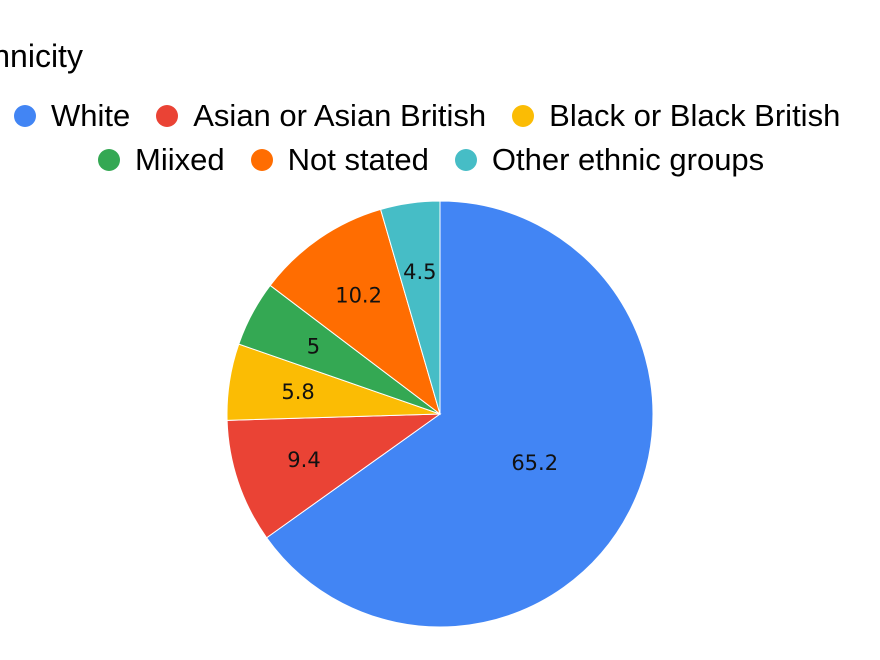 The width and height of the screenshot is (880, 660). I want to click on legend-swatch-other, so click(465, 160).